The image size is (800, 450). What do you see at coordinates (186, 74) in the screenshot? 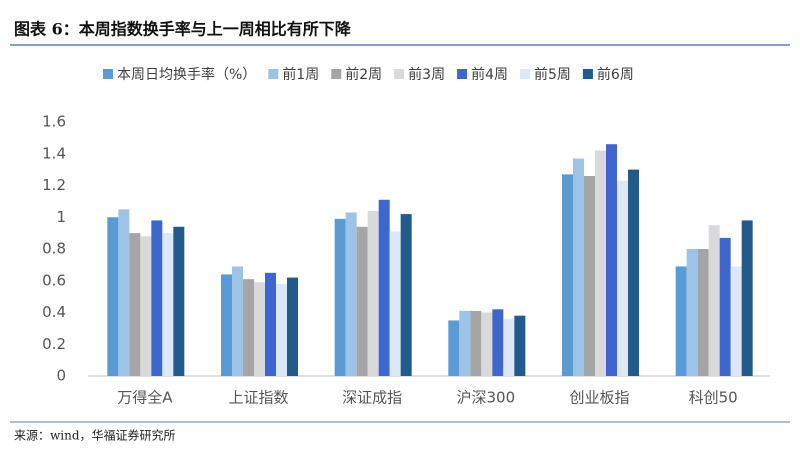
I see `legend-label: 本周日均换手率（%）` at bounding box center [186, 74].